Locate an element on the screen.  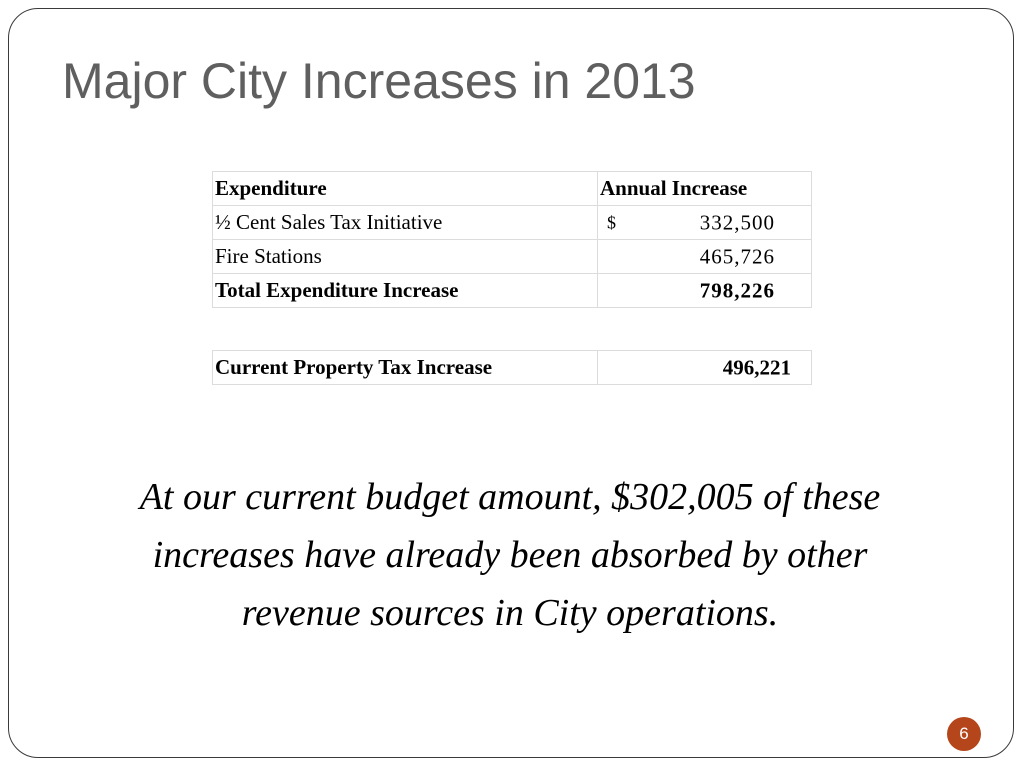
total-row: Total Expenditure Increase 798,226 is located at coordinates (512, 290).